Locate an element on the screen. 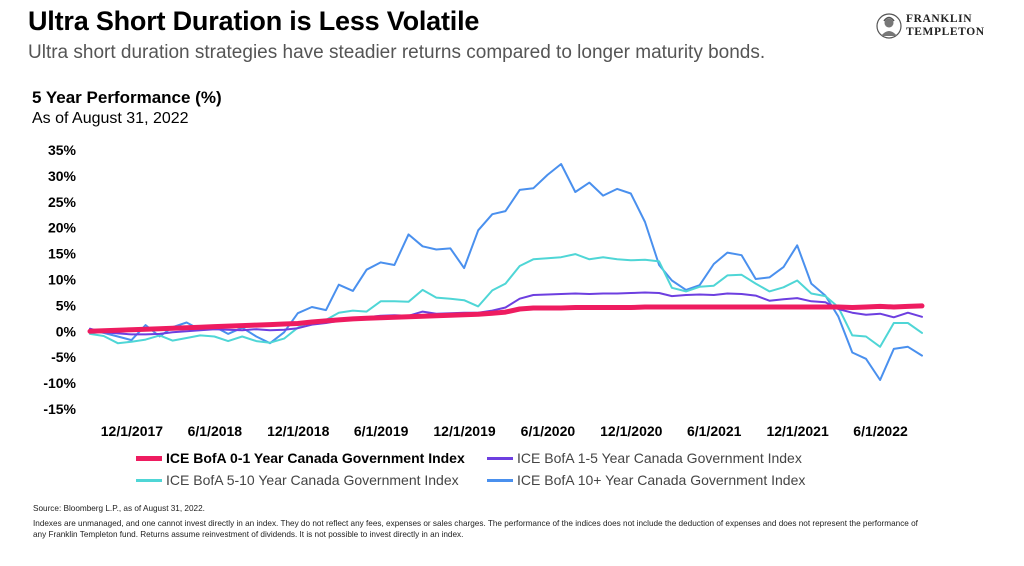  y-tick-label: -15% is located at coordinates (59, 409).